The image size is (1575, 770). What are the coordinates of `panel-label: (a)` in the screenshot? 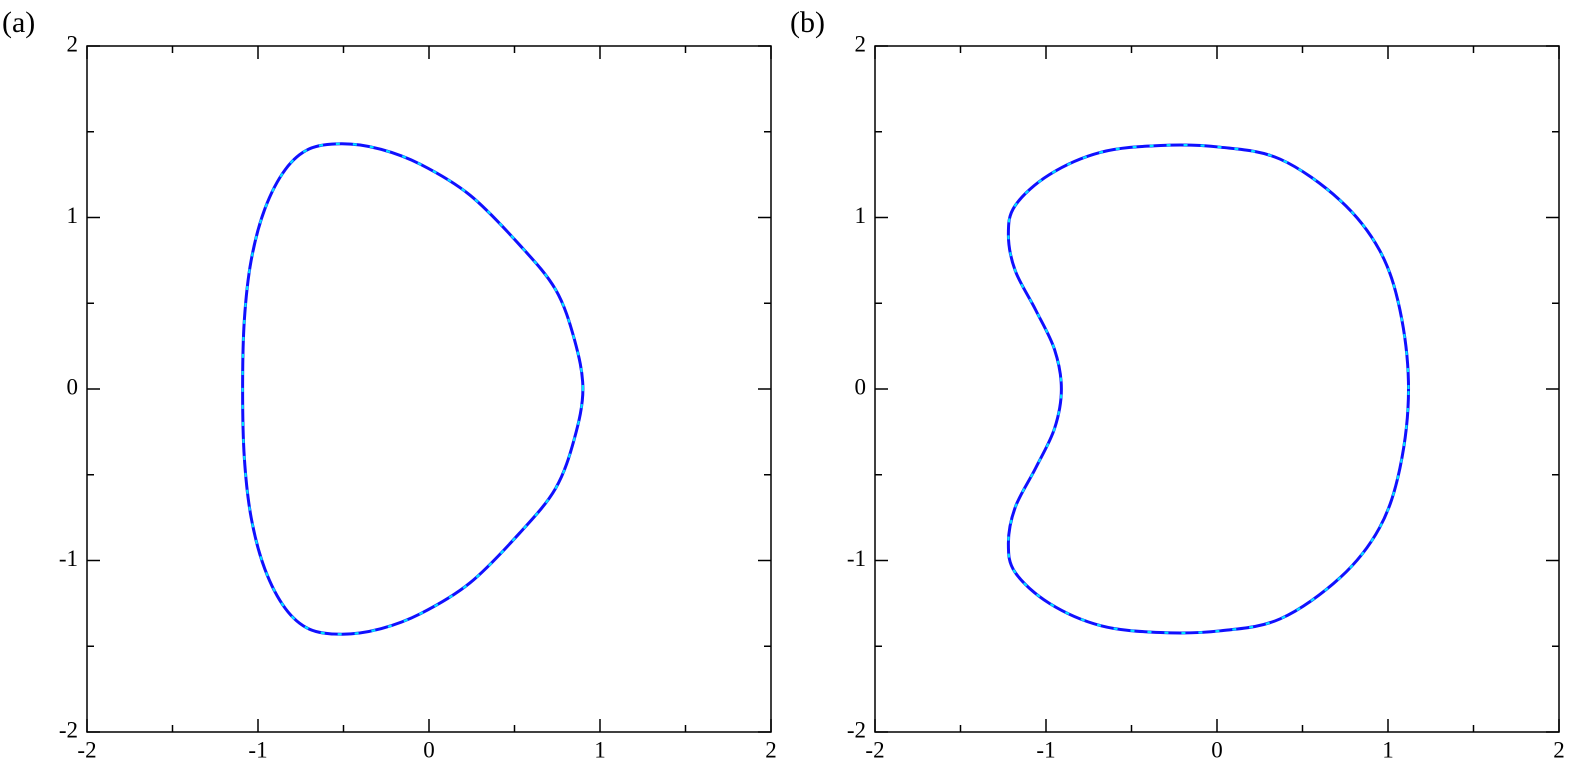 It's located at (18, 22).